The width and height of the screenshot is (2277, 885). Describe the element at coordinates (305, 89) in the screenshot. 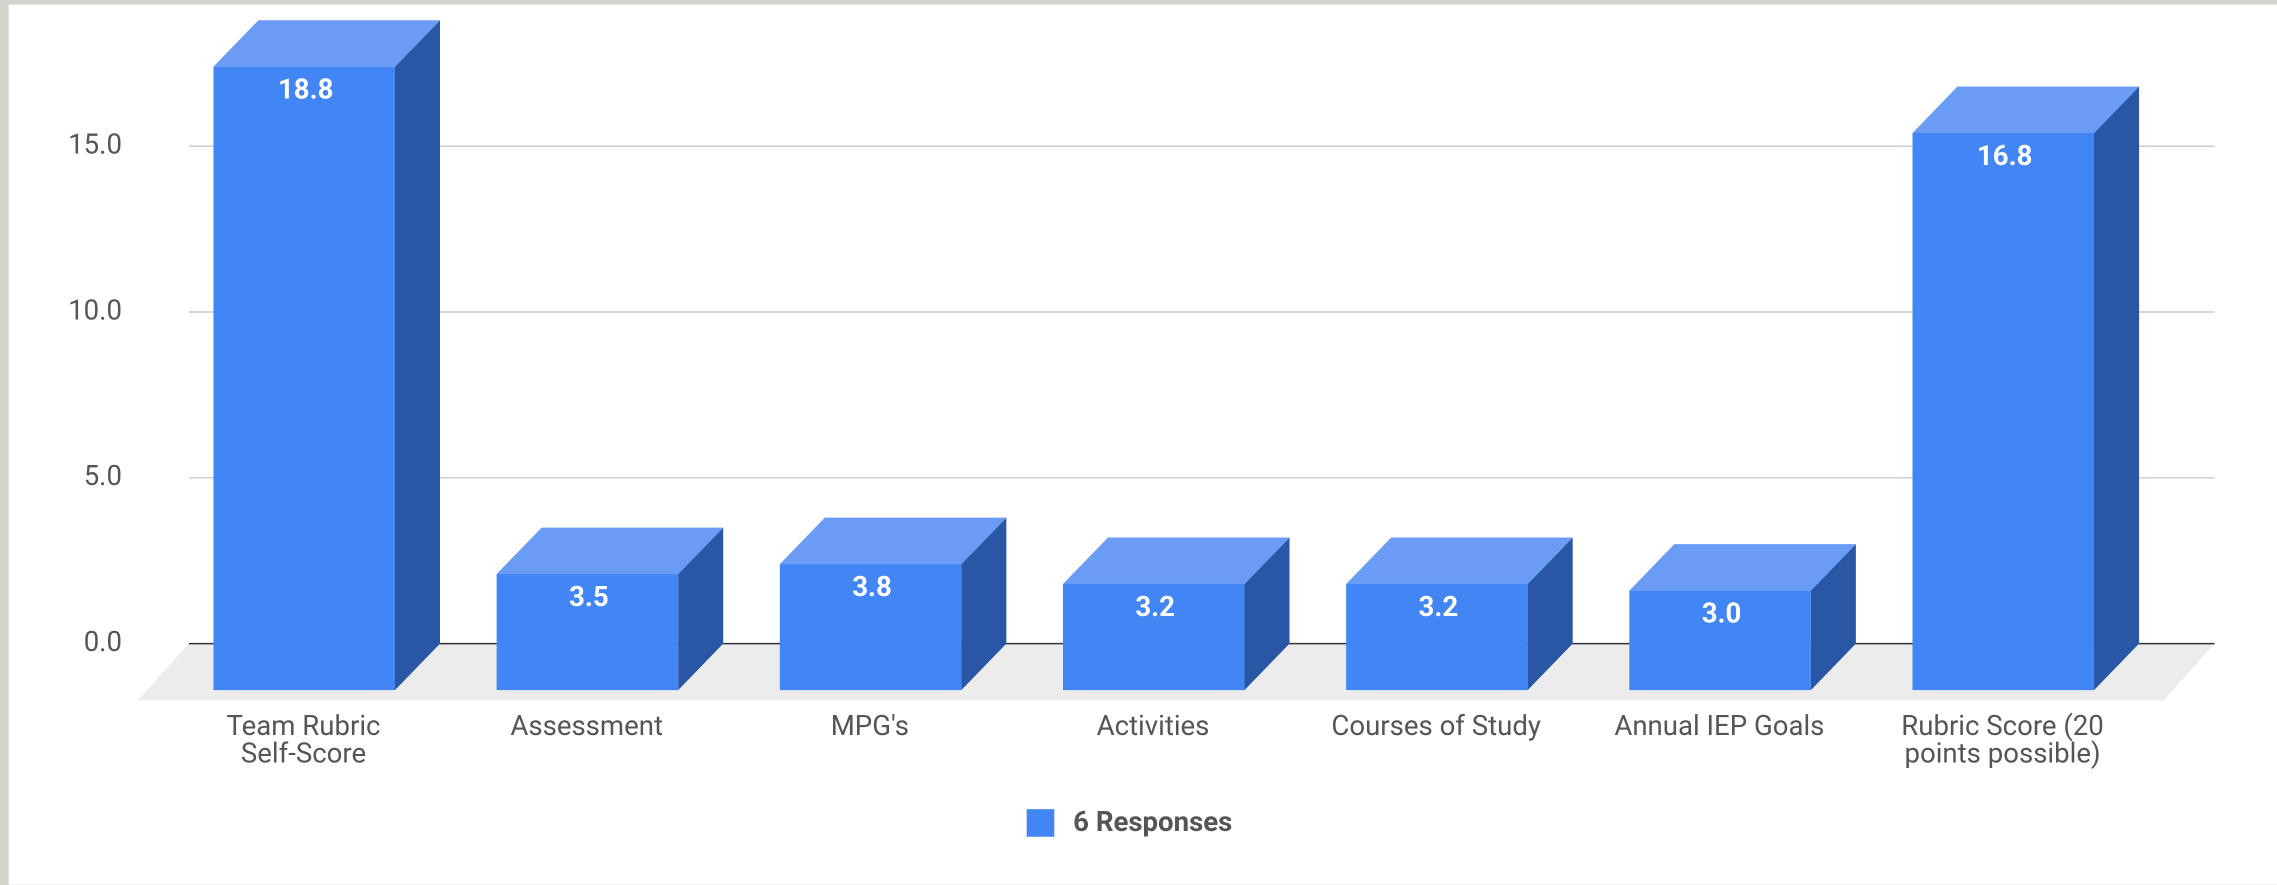

I see `data-label: 18.8` at that location.